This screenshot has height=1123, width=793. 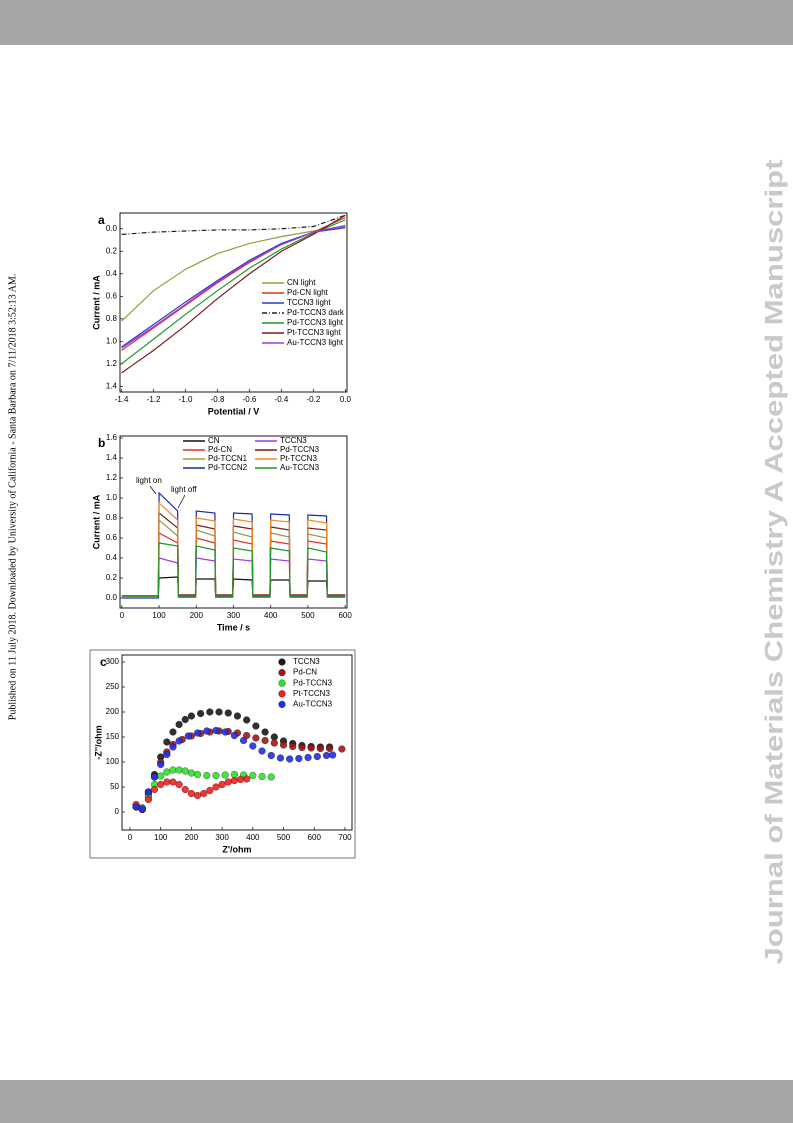 I want to click on y-tick-label: 0.6, so click(x=112, y=295).